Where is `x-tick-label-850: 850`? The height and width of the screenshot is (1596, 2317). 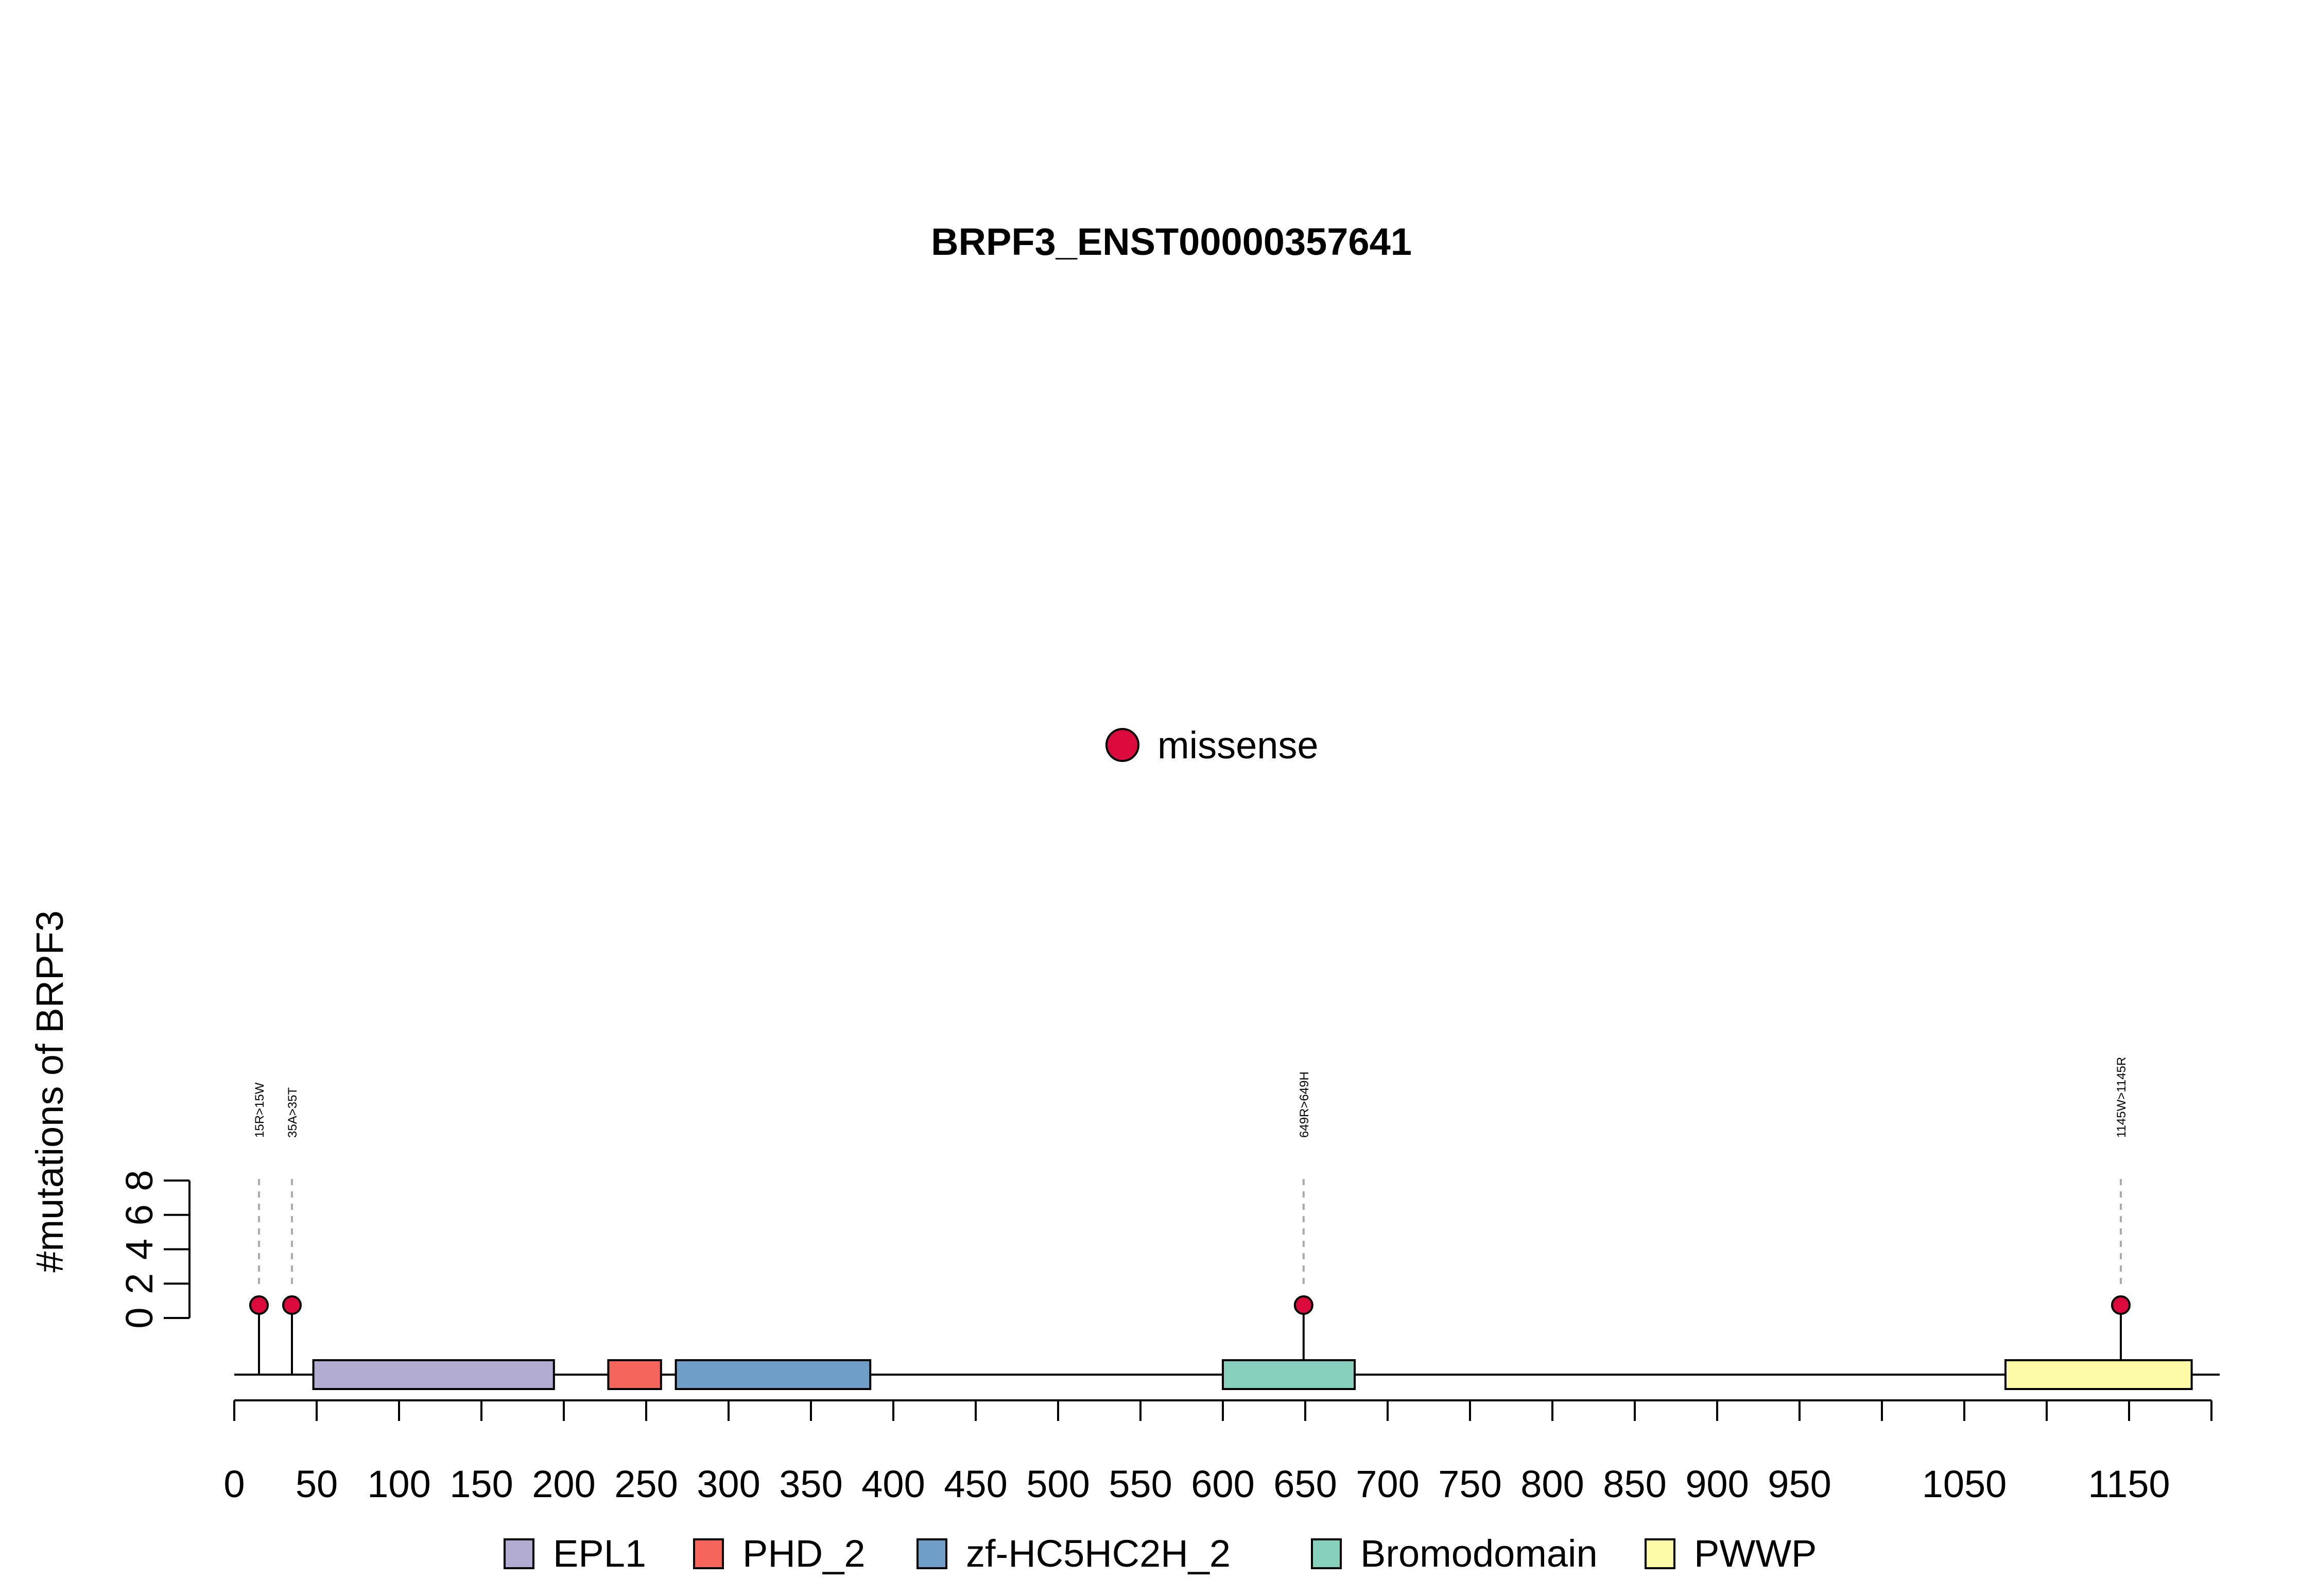
x-tick-label-850: 850 is located at coordinates (1634, 1484).